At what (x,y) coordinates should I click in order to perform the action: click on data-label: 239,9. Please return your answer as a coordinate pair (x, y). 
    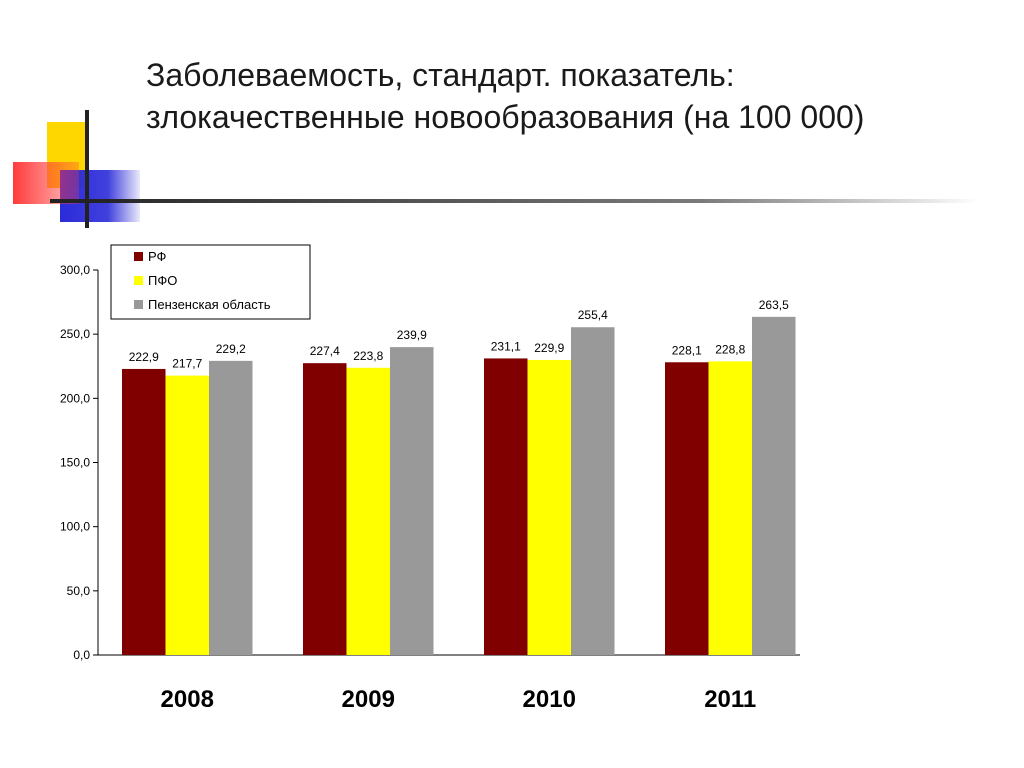
    Looking at the image, I should click on (412, 335).